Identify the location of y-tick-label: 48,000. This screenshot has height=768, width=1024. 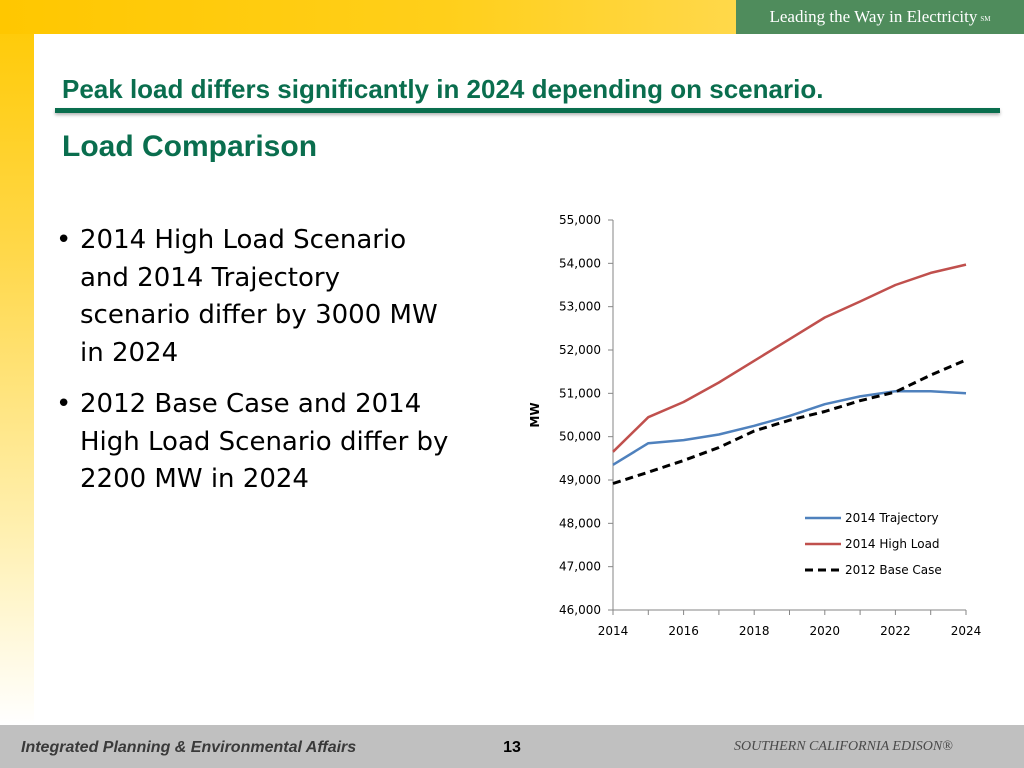
(580, 523).